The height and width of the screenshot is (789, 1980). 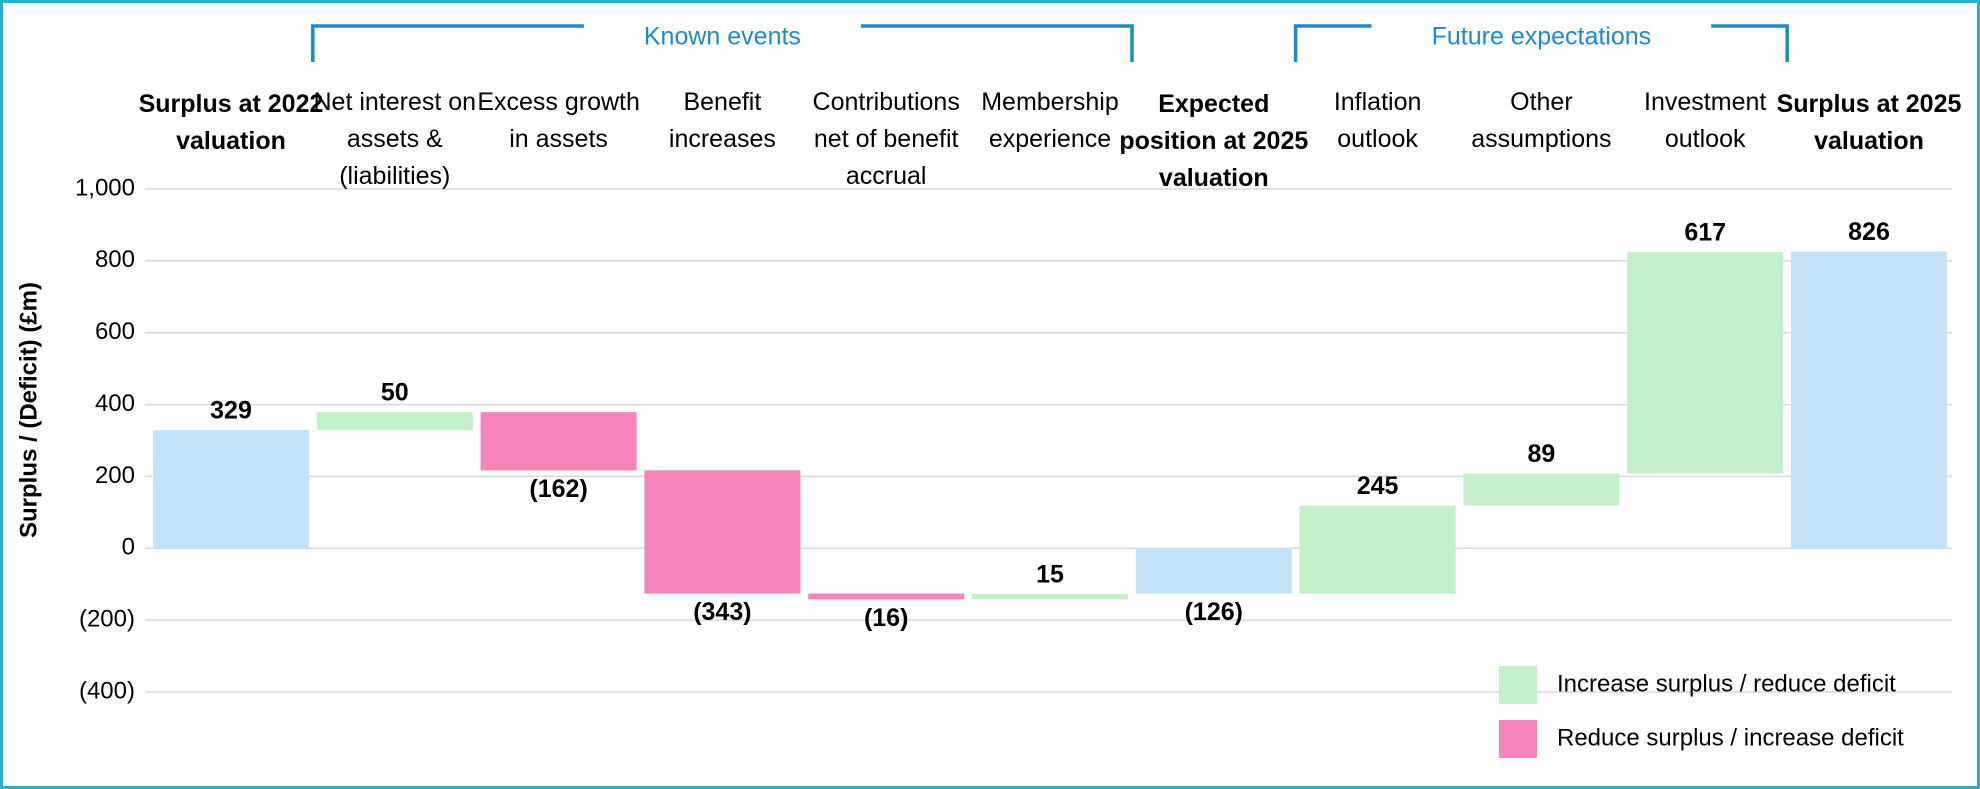 What do you see at coordinates (558, 489) in the screenshot?
I see `value-label: (162)` at bounding box center [558, 489].